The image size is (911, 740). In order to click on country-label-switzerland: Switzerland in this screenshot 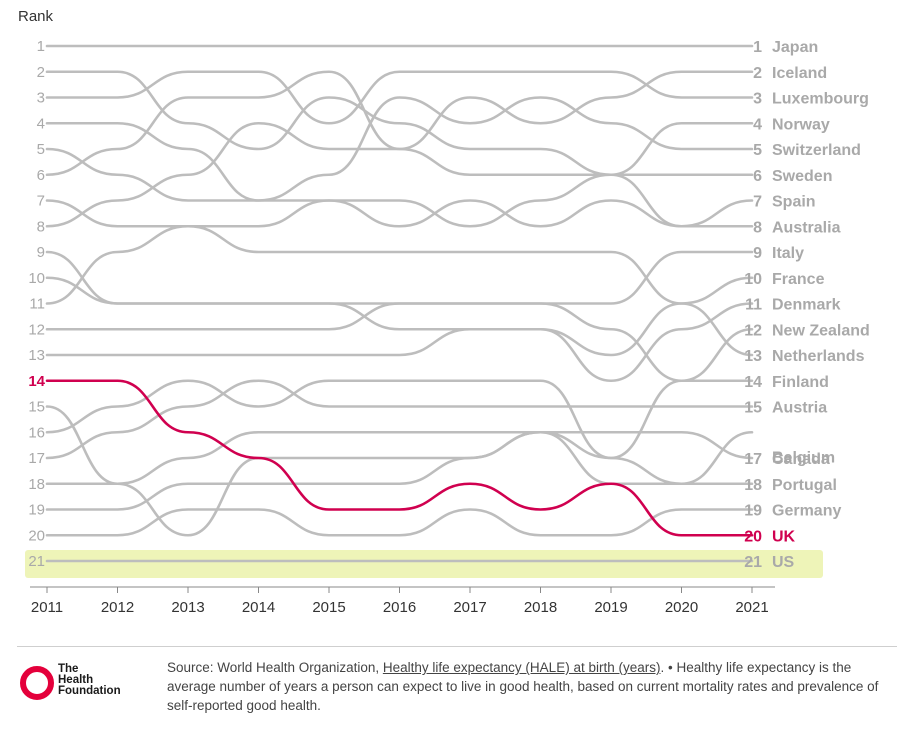, I will do `click(816, 150)`.